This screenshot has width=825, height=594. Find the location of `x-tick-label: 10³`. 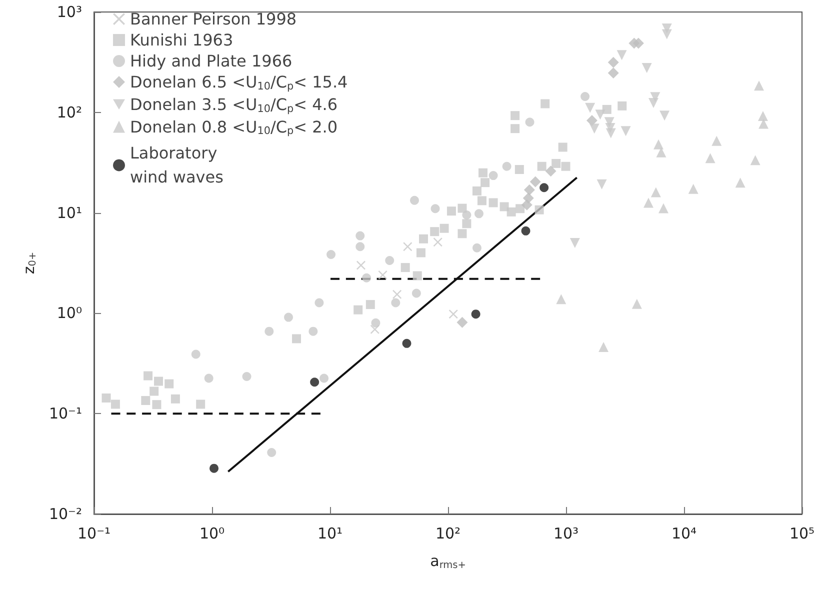

x-tick-label: 10³ is located at coordinates (566, 533).